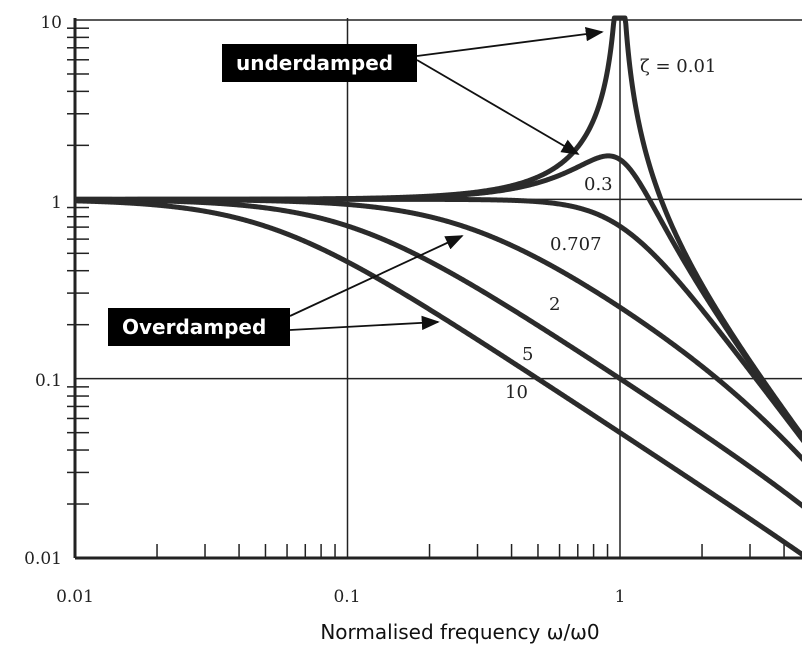 The width and height of the screenshot is (802, 646). I want to click on y-tick-0.01: 0.01, so click(43, 559).